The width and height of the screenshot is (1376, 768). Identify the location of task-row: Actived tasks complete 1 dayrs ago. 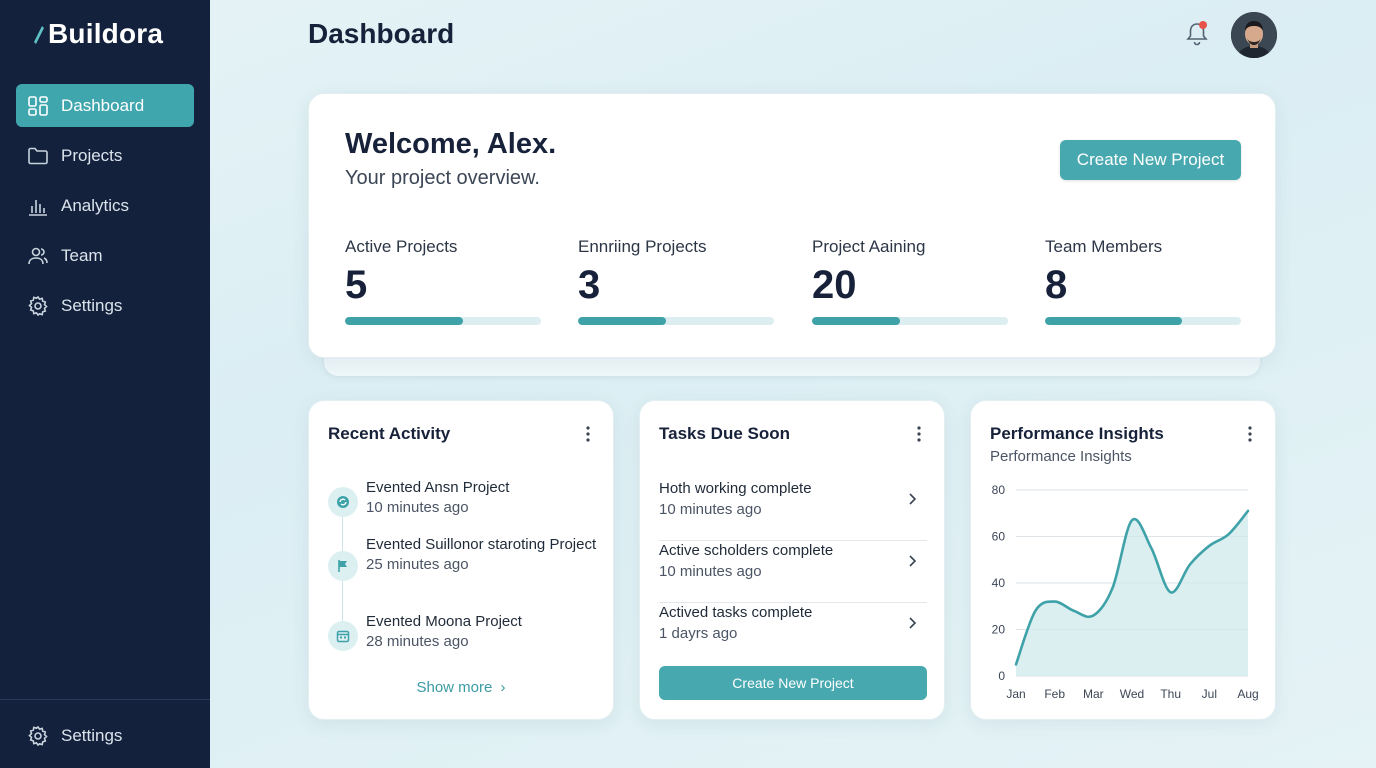
(793, 634).